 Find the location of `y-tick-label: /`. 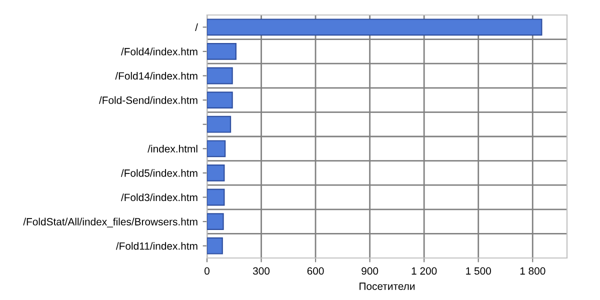

y-tick-label: / is located at coordinates (196, 27).